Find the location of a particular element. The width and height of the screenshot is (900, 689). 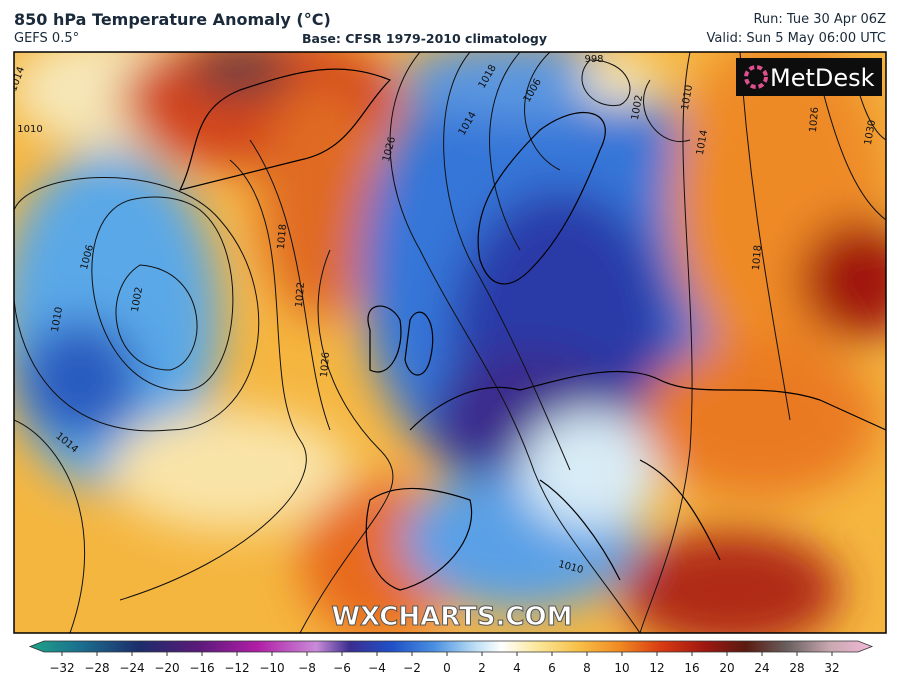

logo: MetDesk is located at coordinates (809, 77).